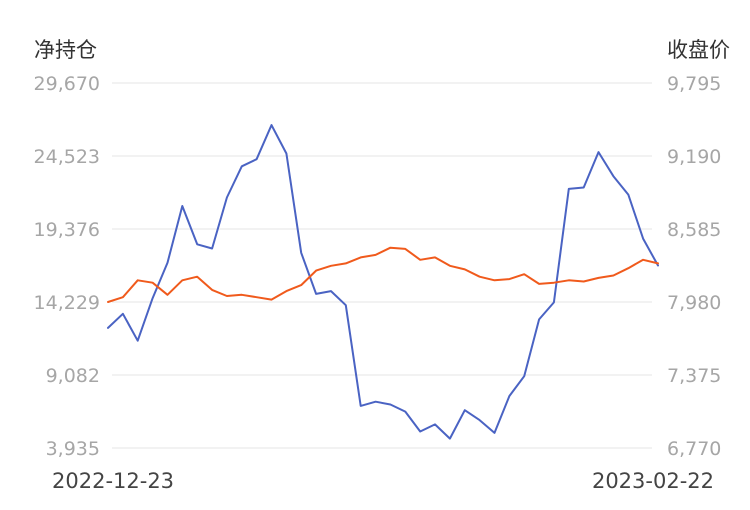 This screenshot has height=510, width=750. Describe the element at coordinates (73, 376) in the screenshot. I see `left-tick-label: 9,082` at that location.